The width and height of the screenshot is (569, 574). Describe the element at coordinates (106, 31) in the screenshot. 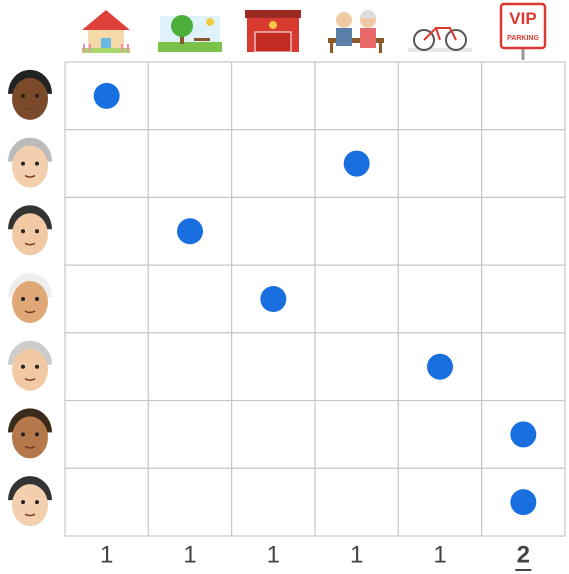

I see `icon-house` at that location.